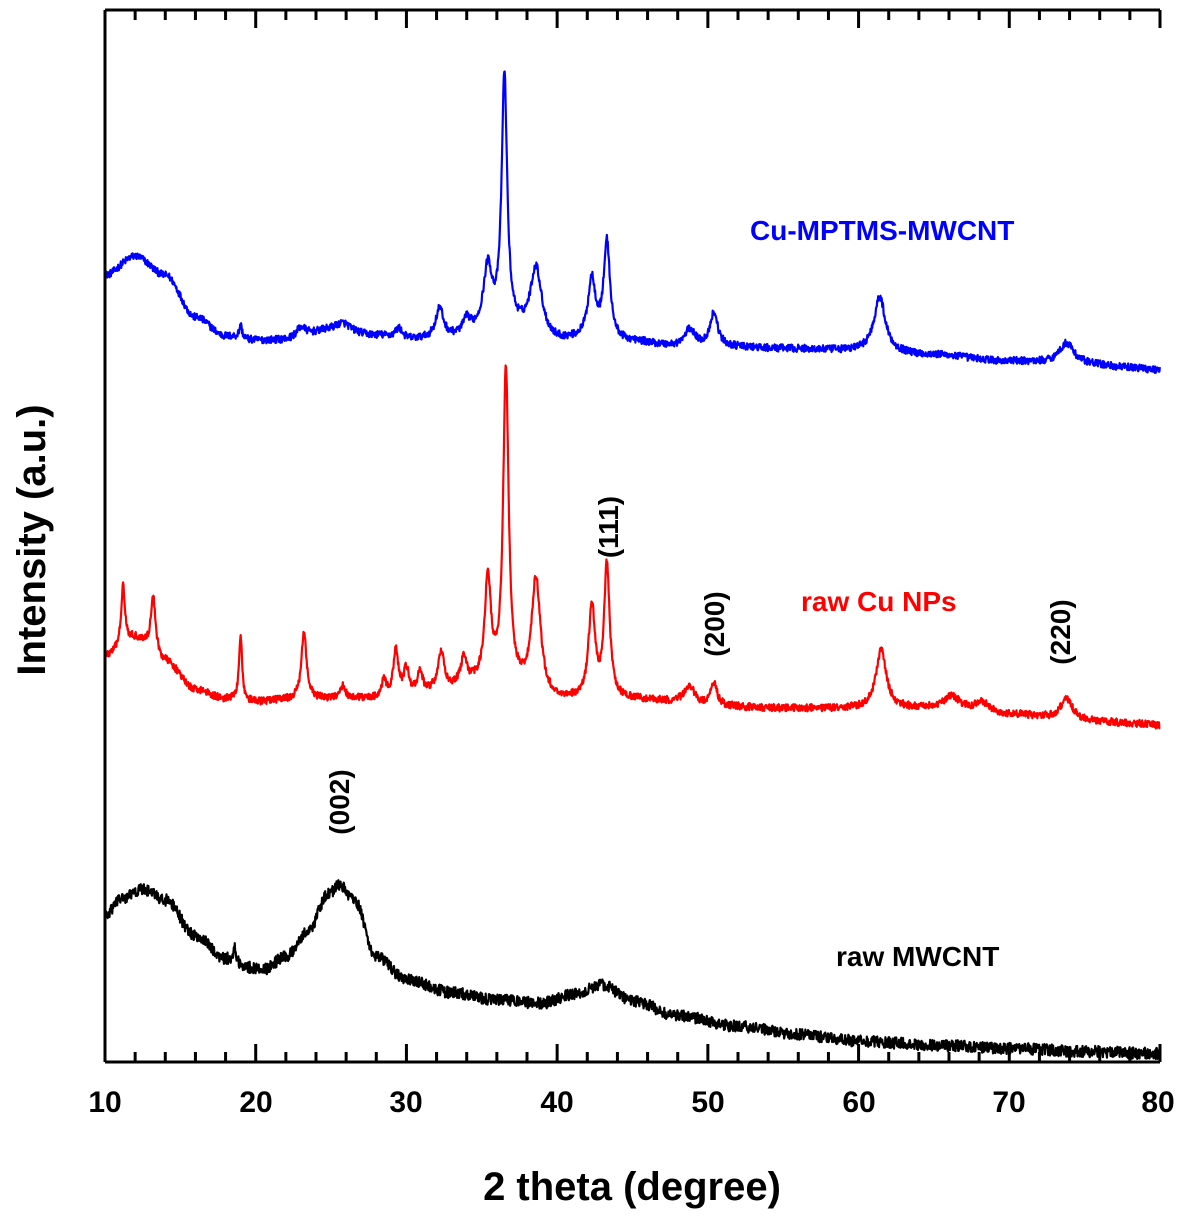 The width and height of the screenshot is (1181, 1217). Describe the element at coordinates (632, 970) in the screenshot. I see `series-line-raw-mwcnt` at that location.